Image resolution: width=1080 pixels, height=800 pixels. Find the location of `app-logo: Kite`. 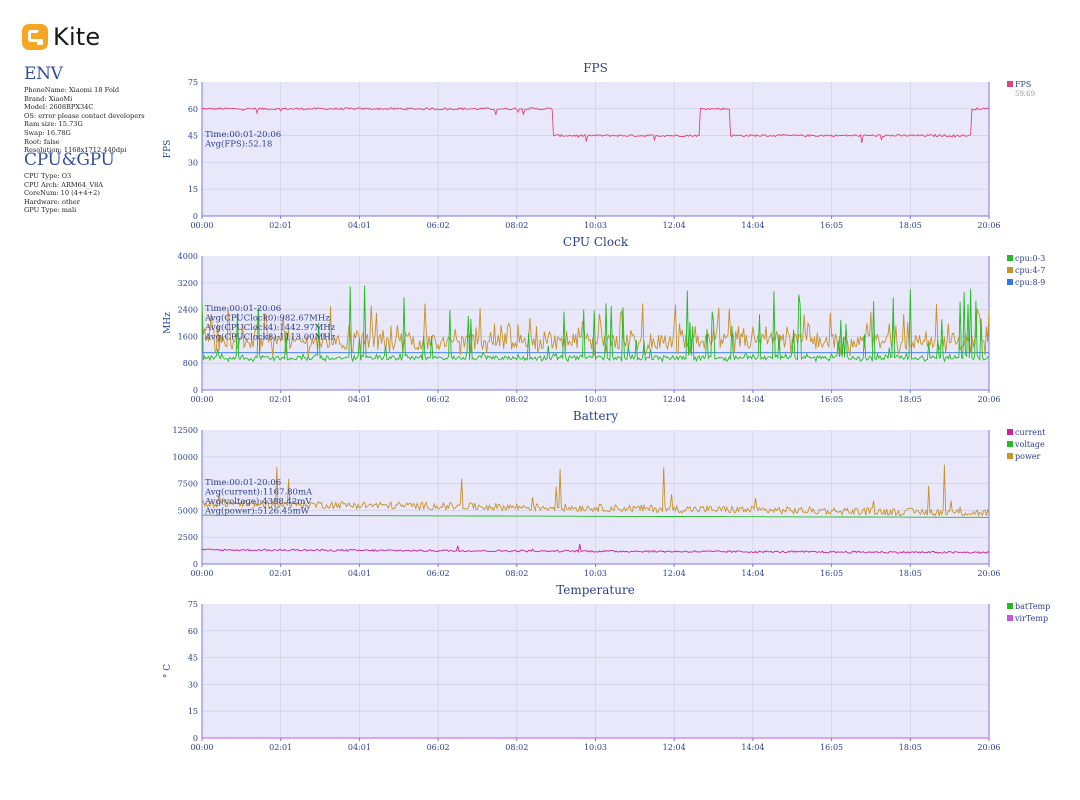

app-logo: Kite is located at coordinates (61, 37).